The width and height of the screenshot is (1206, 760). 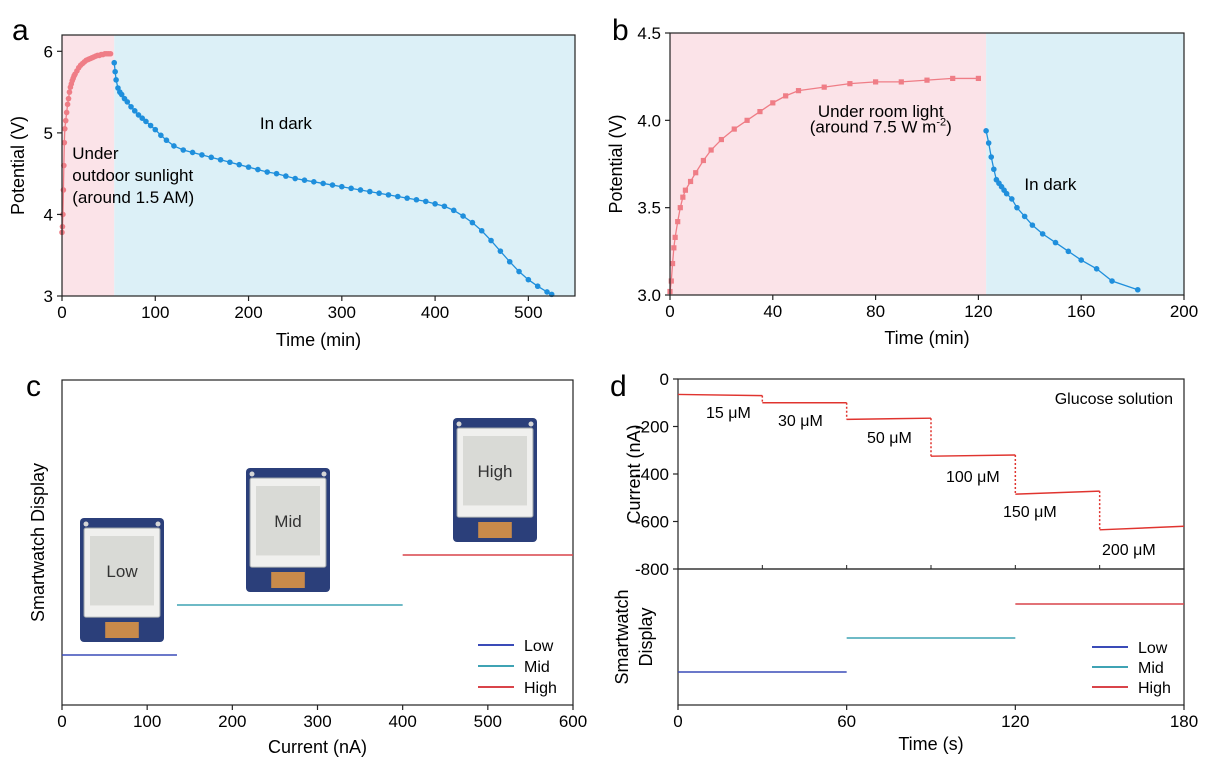 What do you see at coordinates (48, 296) in the screenshot?
I see `y-tick-label: 3` at bounding box center [48, 296].